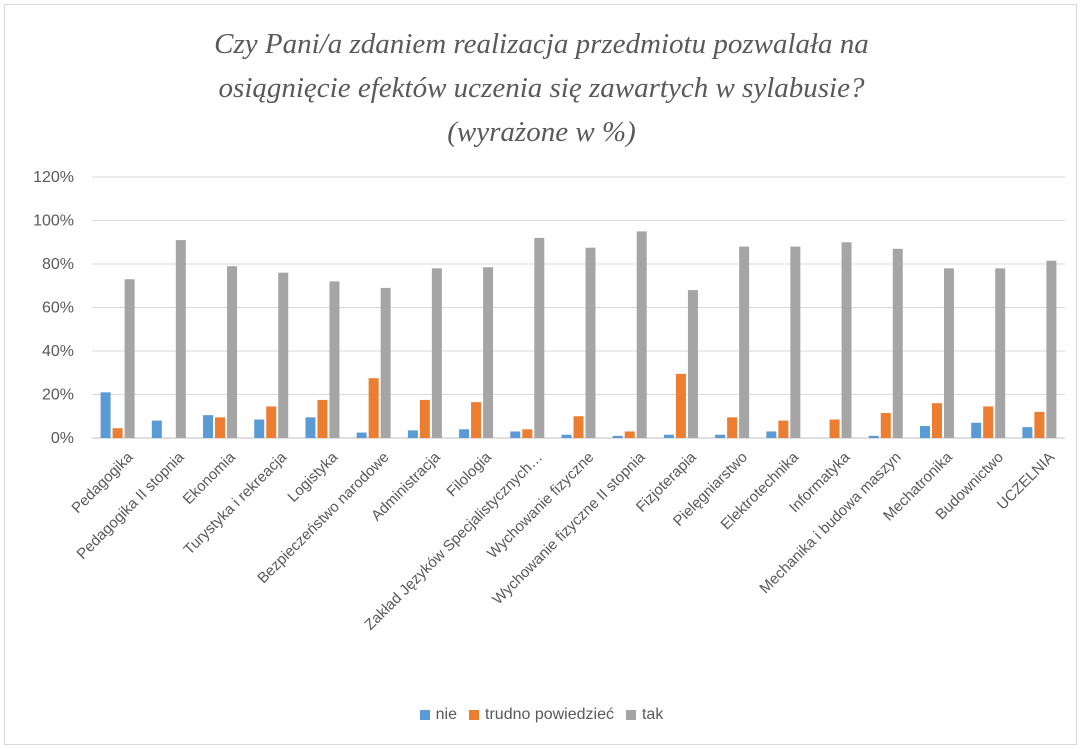  Describe the element at coordinates (549, 714) in the screenshot. I see `legend-label: trudno powiedzieć` at that location.